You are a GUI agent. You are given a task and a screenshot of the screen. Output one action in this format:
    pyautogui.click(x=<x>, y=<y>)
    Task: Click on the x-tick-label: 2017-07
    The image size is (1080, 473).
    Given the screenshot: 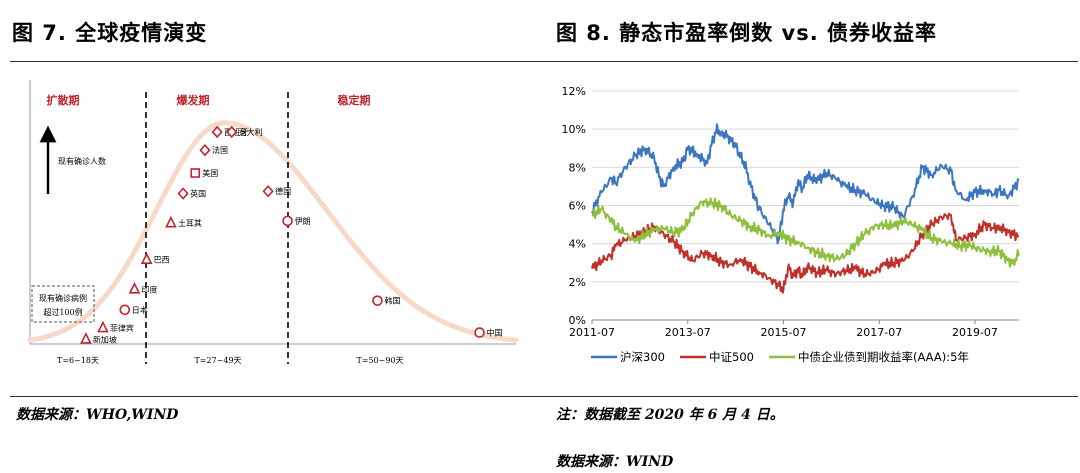 What is the action you would take?
    pyautogui.click(x=879, y=332)
    